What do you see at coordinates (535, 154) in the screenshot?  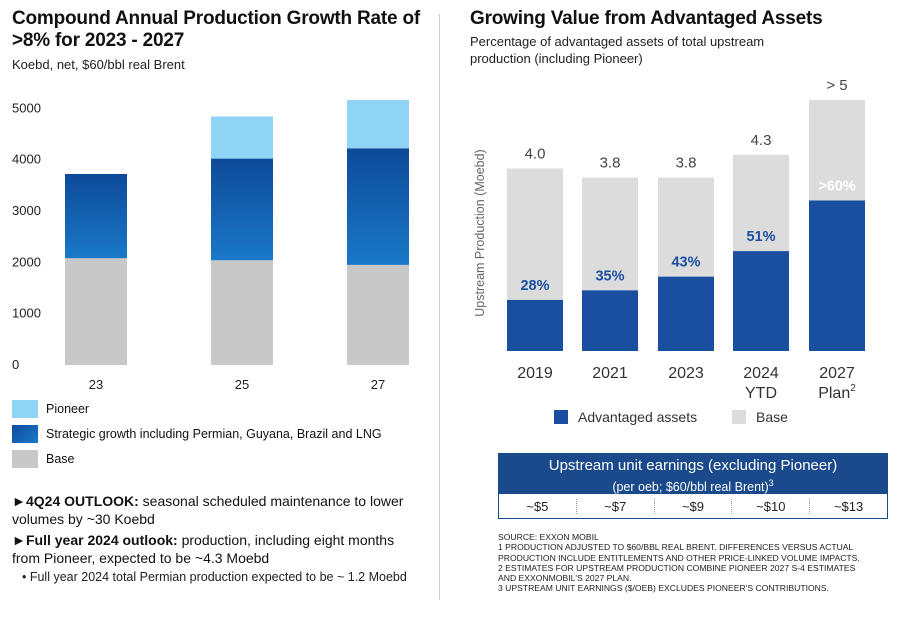 I see `total-label: 4.0` at bounding box center [535, 154].